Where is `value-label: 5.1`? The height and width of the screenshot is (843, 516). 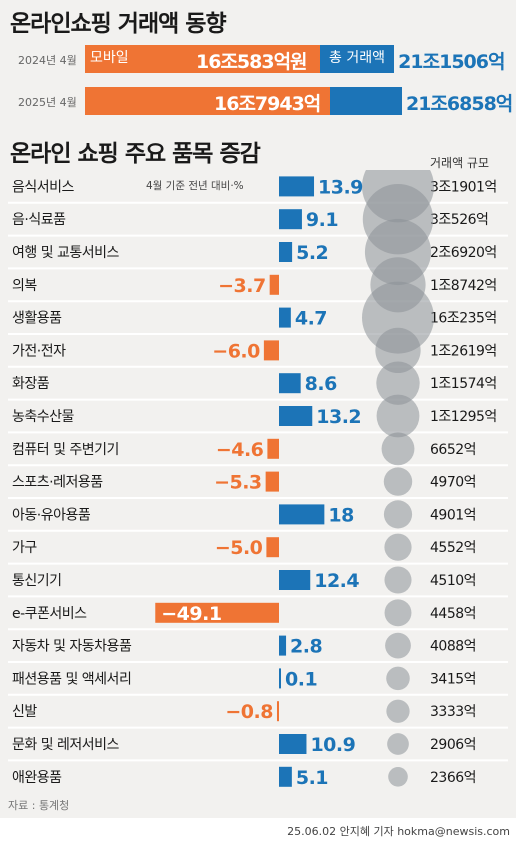 value-label: 5.1 is located at coordinates (312, 778).